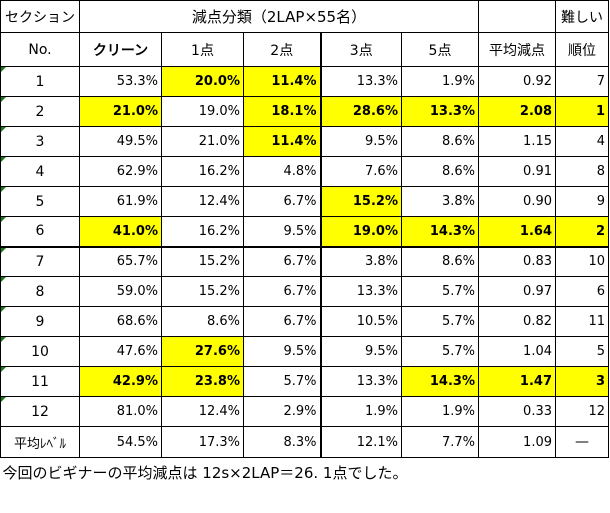 This screenshot has width=610, height=513. Describe the element at coordinates (120, 351) in the screenshot. I see `cell-clean: 47.6%` at that location.